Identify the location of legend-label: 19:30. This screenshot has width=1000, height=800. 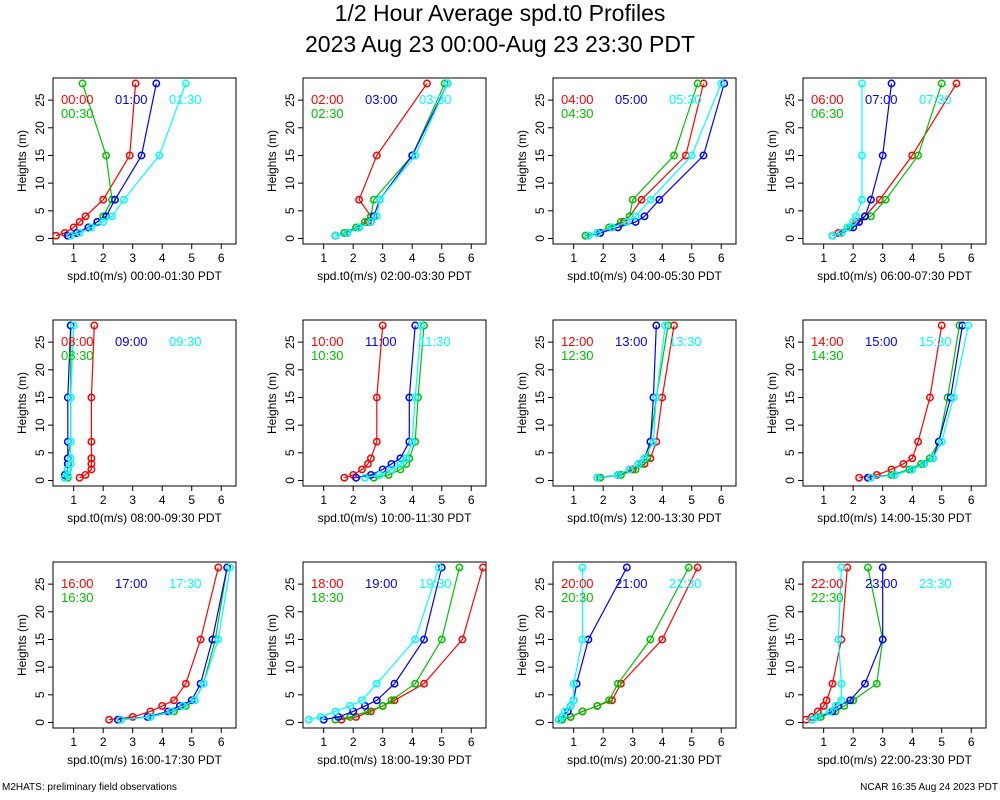
(435, 583).